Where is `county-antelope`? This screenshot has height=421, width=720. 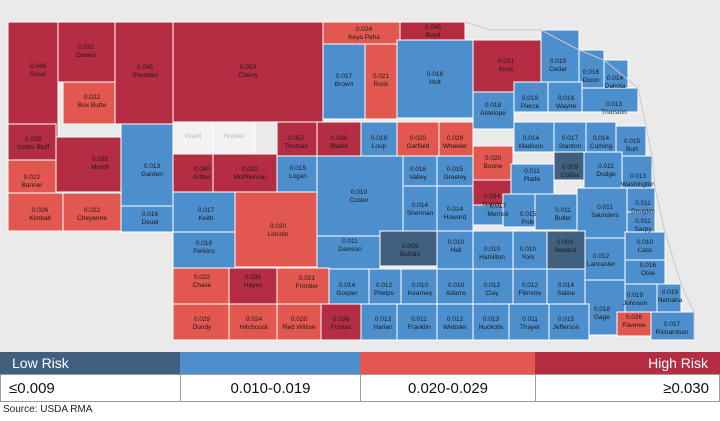 county-antelope is located at coordinates (493, 110).